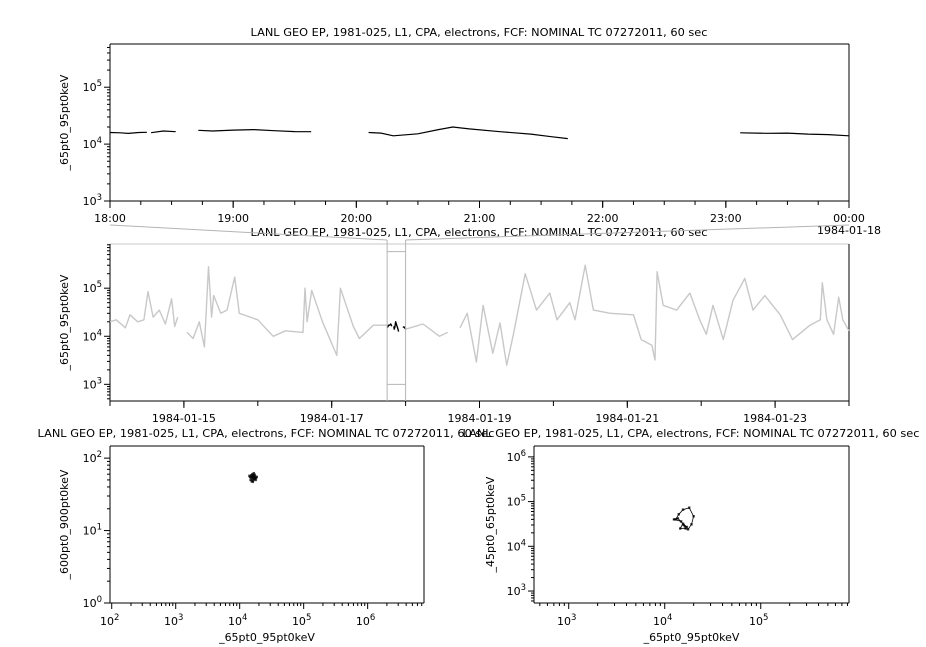 This screenshot has height=647, width=926. What do you see at coordinates (726, 218) in the screenshot?
I see `x-tick-label: 23:00` at bounding box center [726, 218].